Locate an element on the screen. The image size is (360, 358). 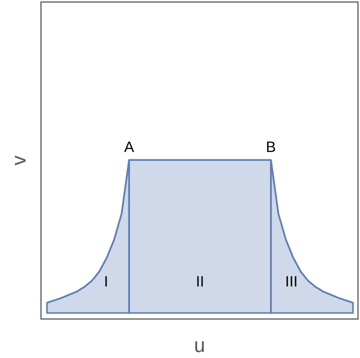
text: B is located at coordinates (271, 147).